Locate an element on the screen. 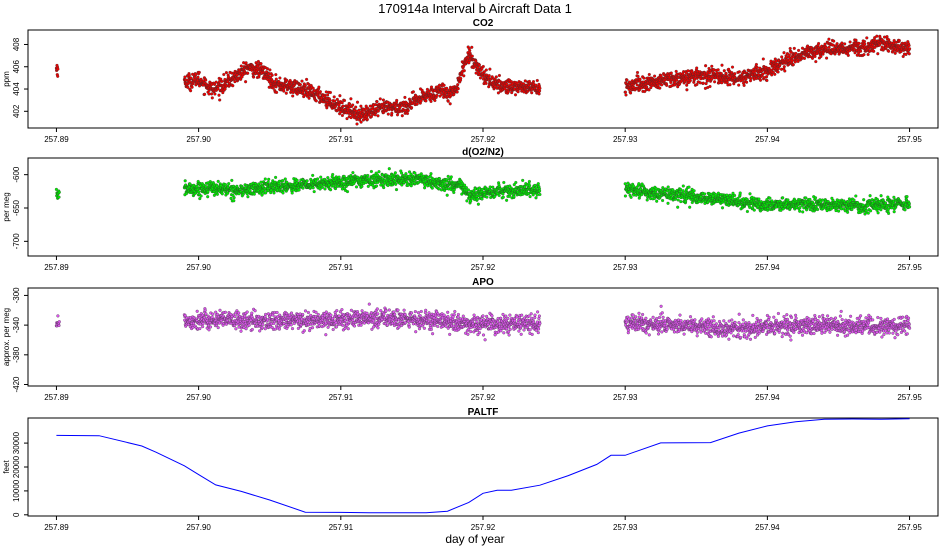 The image size is (950, 550). panel-title: CO2 is located at coordinates (483, 23).